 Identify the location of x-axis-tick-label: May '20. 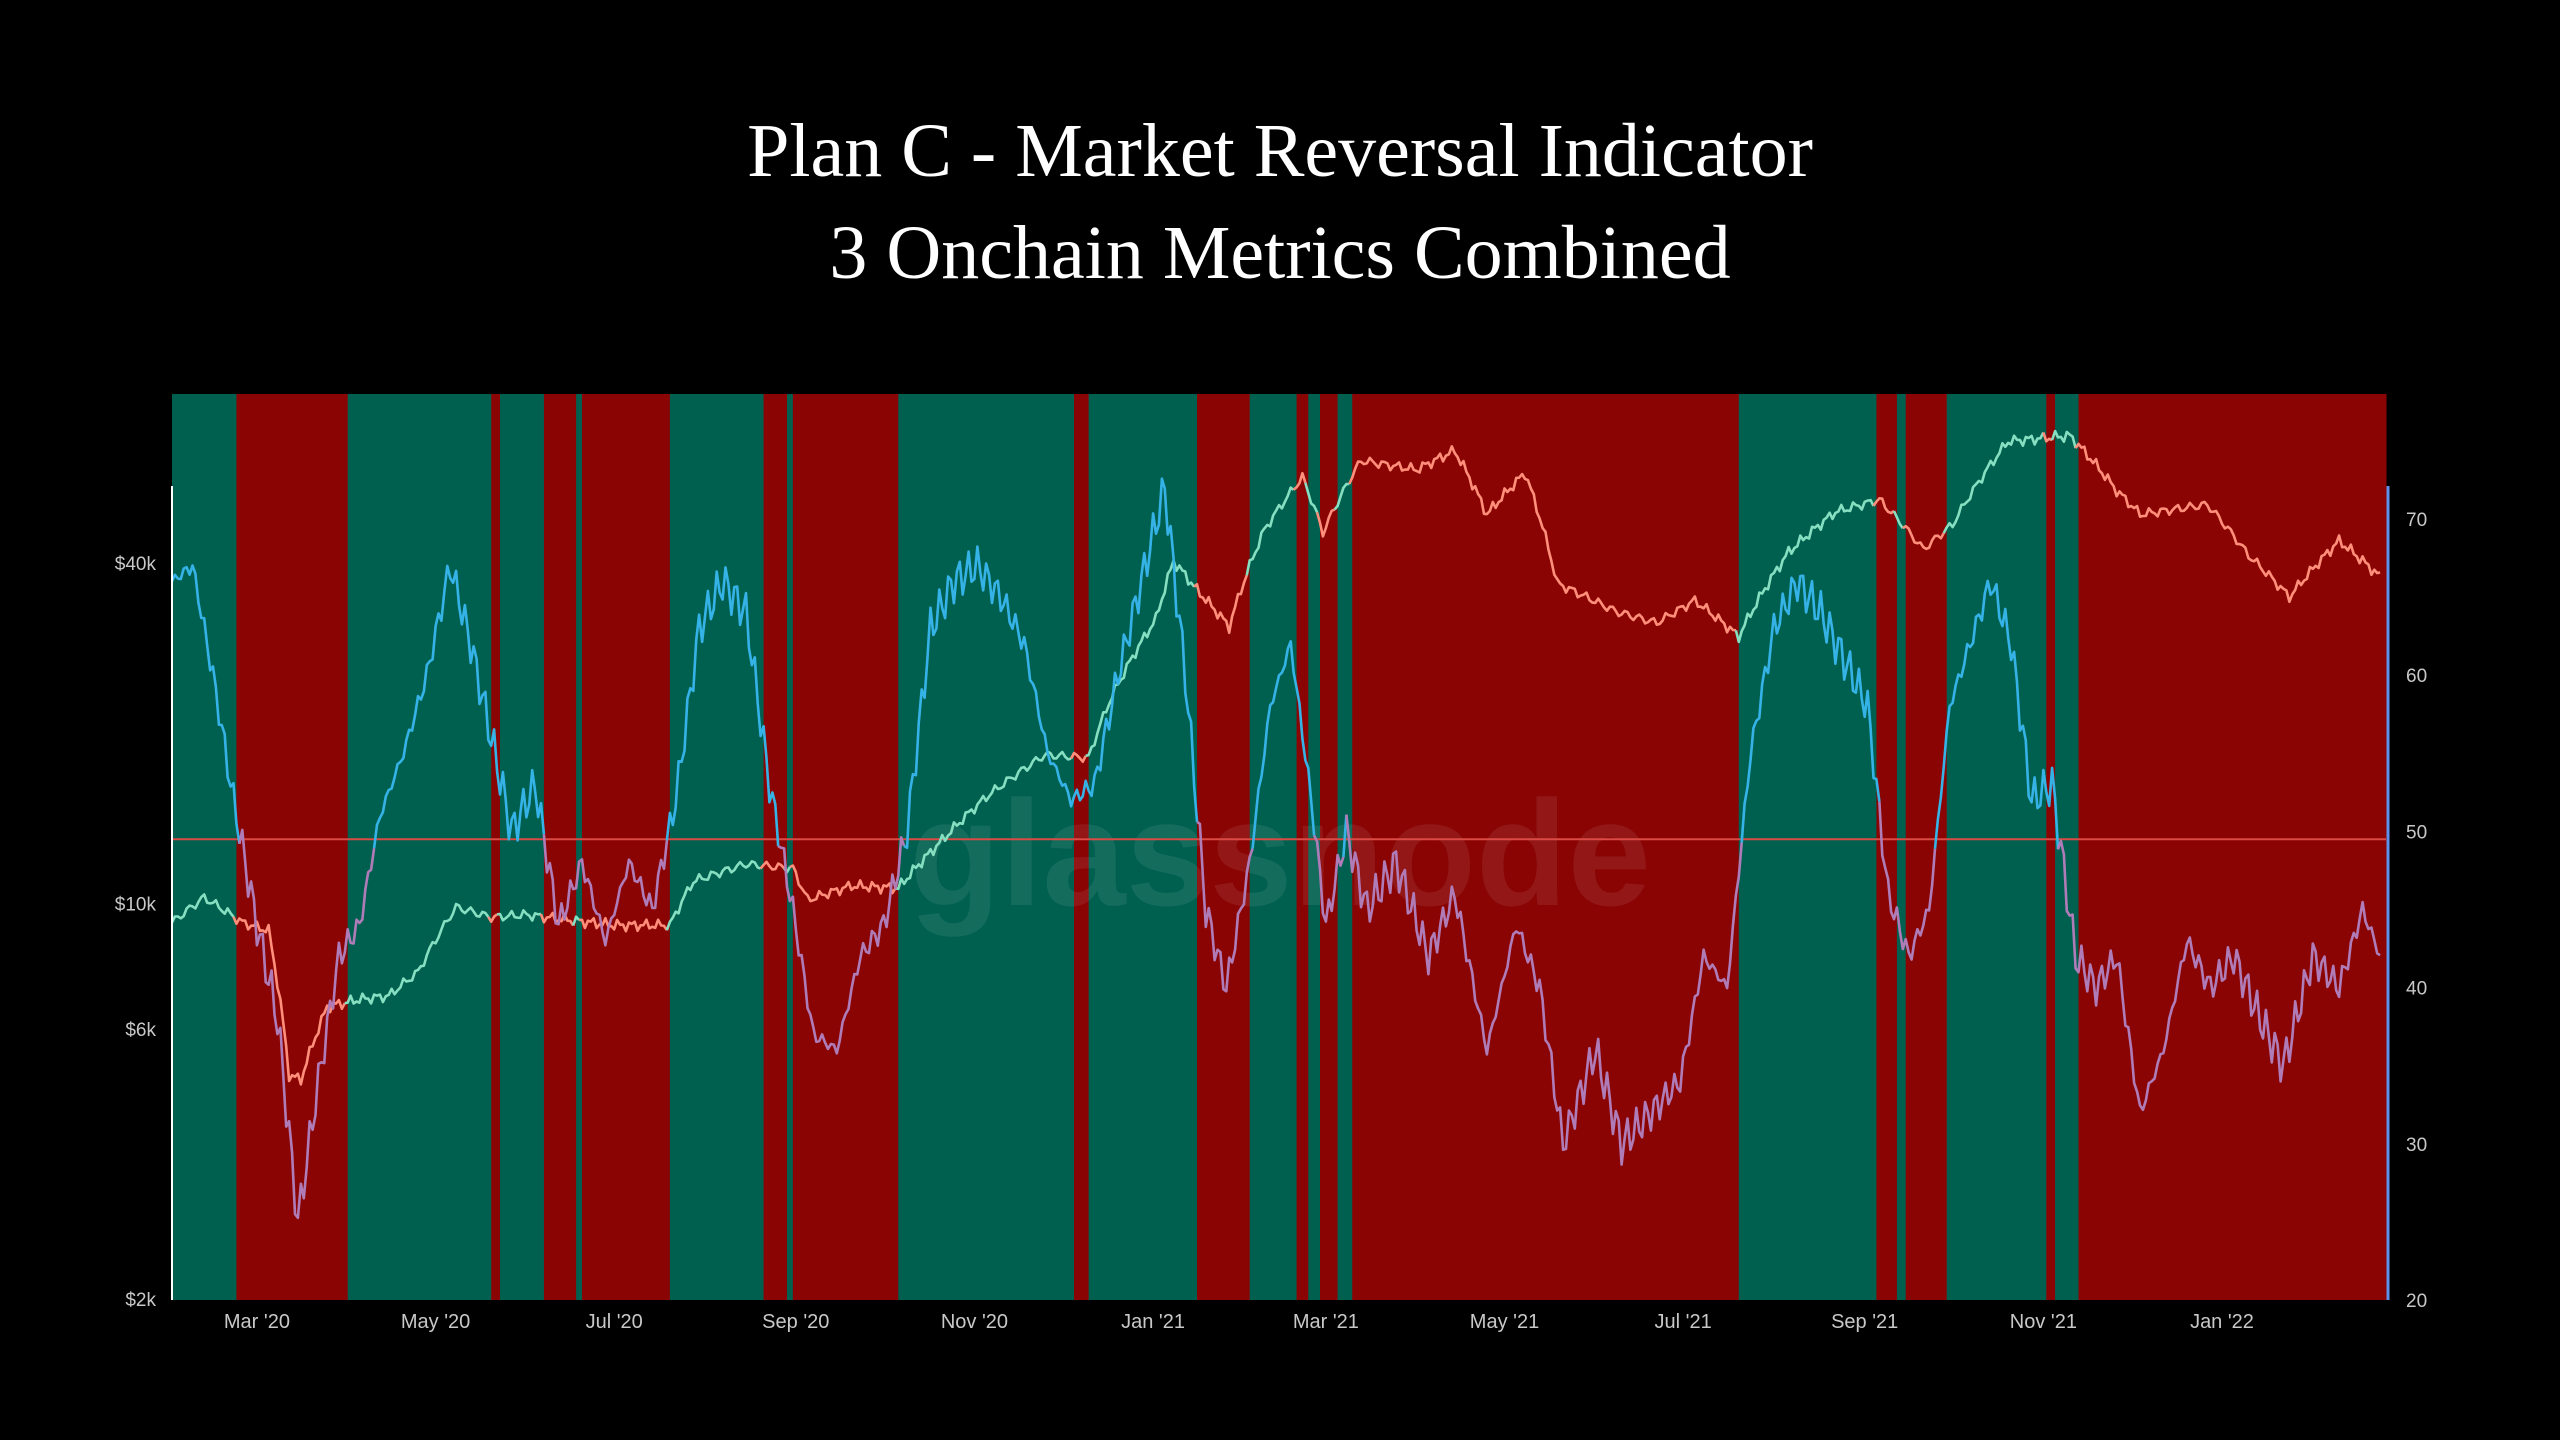
(435, 1322).